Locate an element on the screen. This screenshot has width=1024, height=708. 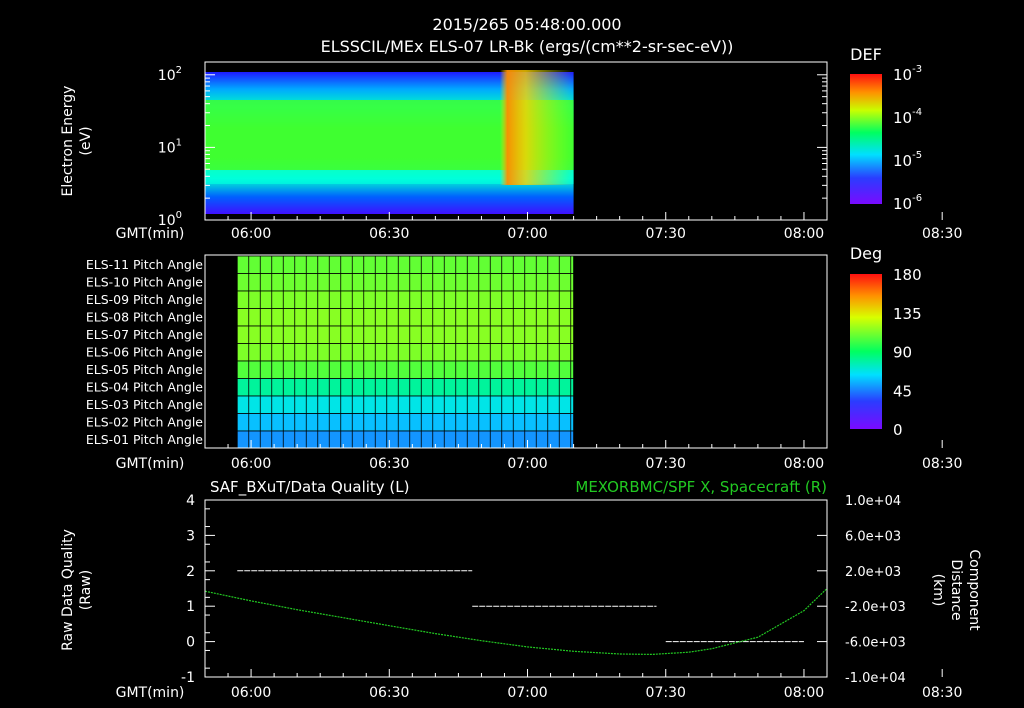
pitch-angle-xtick-label: 07:30 is located at coordinates (666, 464).